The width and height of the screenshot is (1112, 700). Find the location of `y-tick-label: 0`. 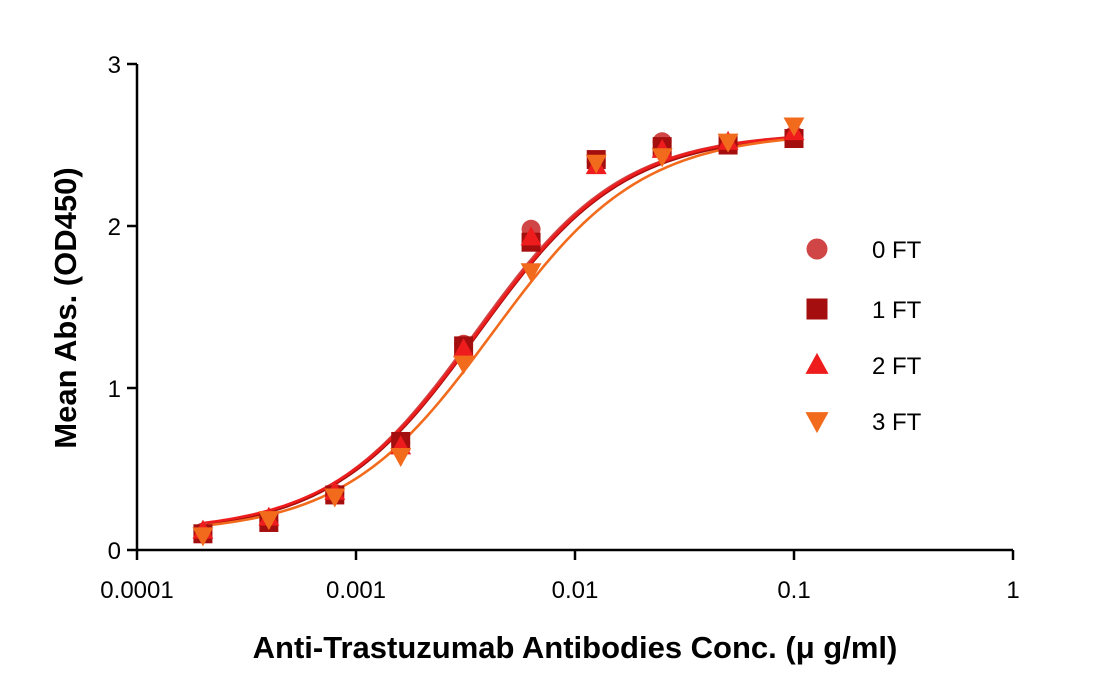

y-tick-label: 0 is located at coordinates (114, 551).